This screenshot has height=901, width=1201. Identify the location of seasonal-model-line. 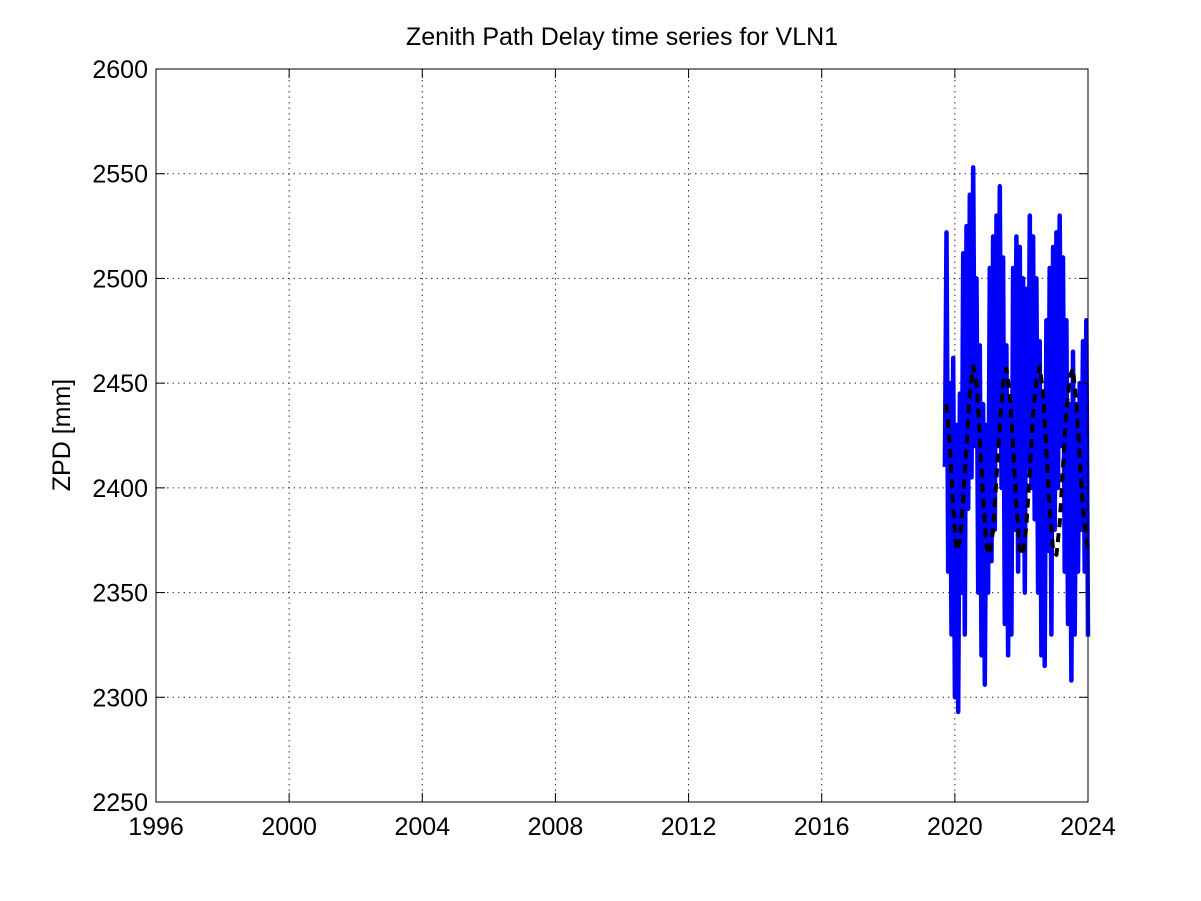
(1017, 460).